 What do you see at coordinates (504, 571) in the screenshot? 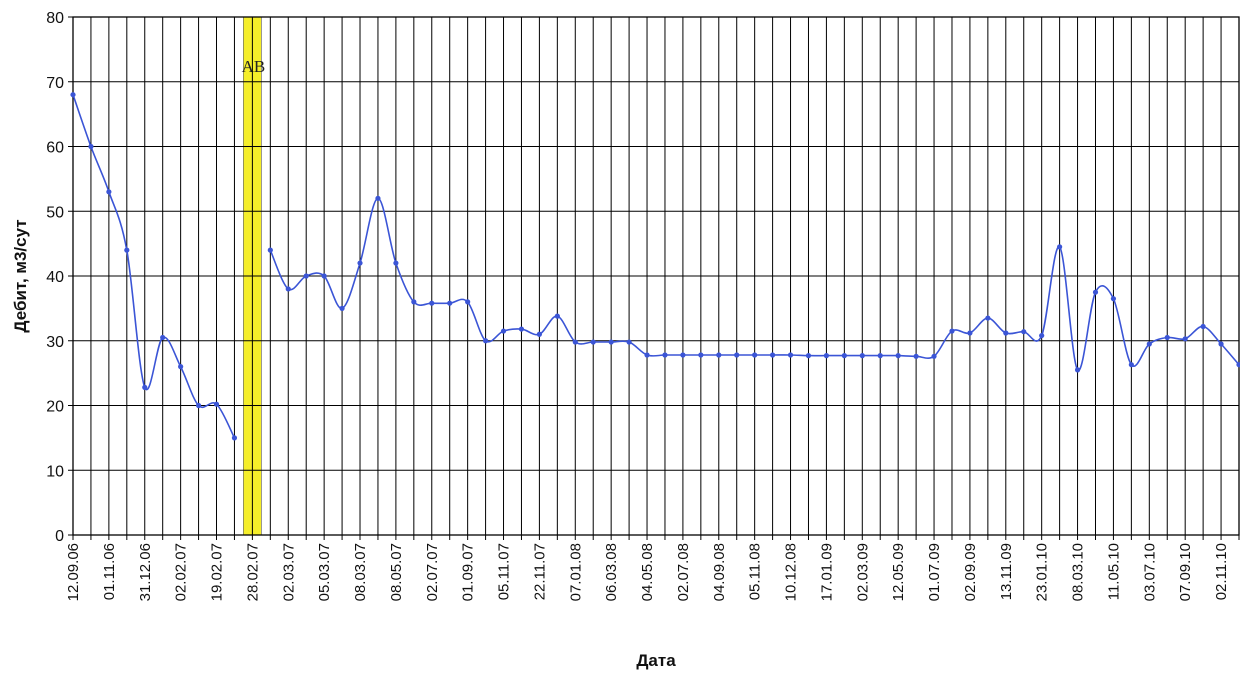
I see `x-tick-label: 05.11.07` at bounding box center [504, 571].